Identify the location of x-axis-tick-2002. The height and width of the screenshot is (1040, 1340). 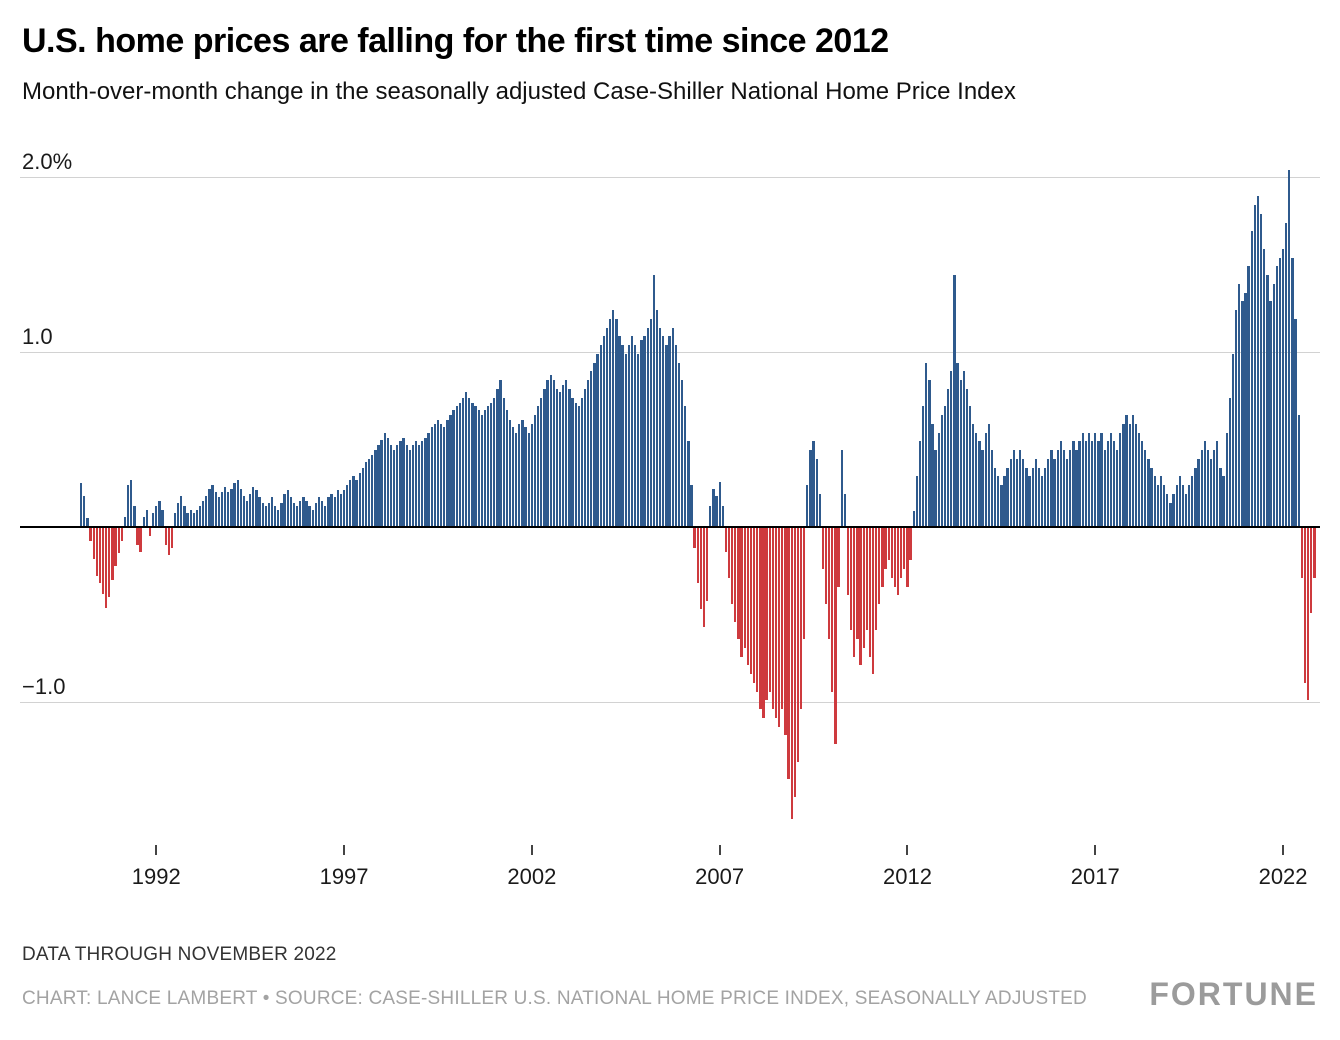
(531, 850).